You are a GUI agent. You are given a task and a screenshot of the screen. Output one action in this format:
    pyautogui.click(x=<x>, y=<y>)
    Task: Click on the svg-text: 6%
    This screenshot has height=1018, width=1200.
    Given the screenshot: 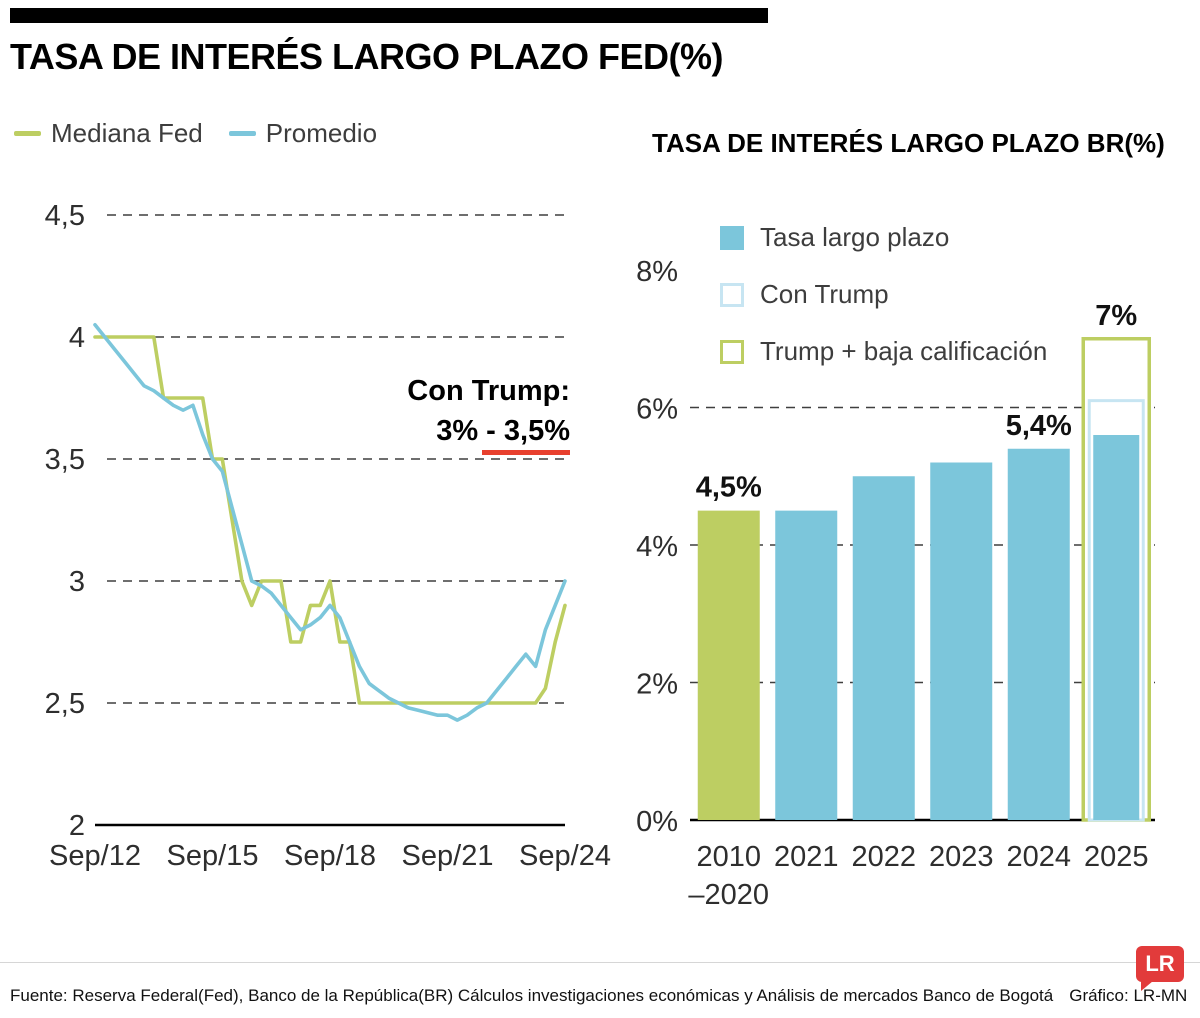 What is the action you would take?
    pyautogui.click(x=657, y=410)
    